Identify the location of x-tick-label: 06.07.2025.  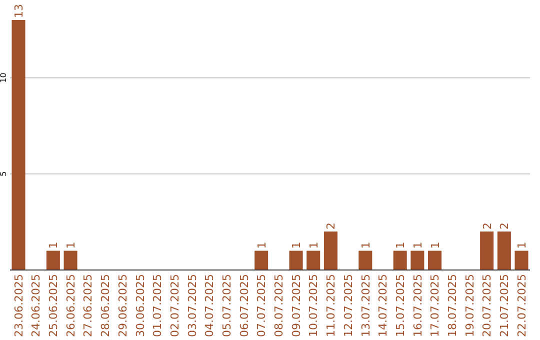
(244, 305).